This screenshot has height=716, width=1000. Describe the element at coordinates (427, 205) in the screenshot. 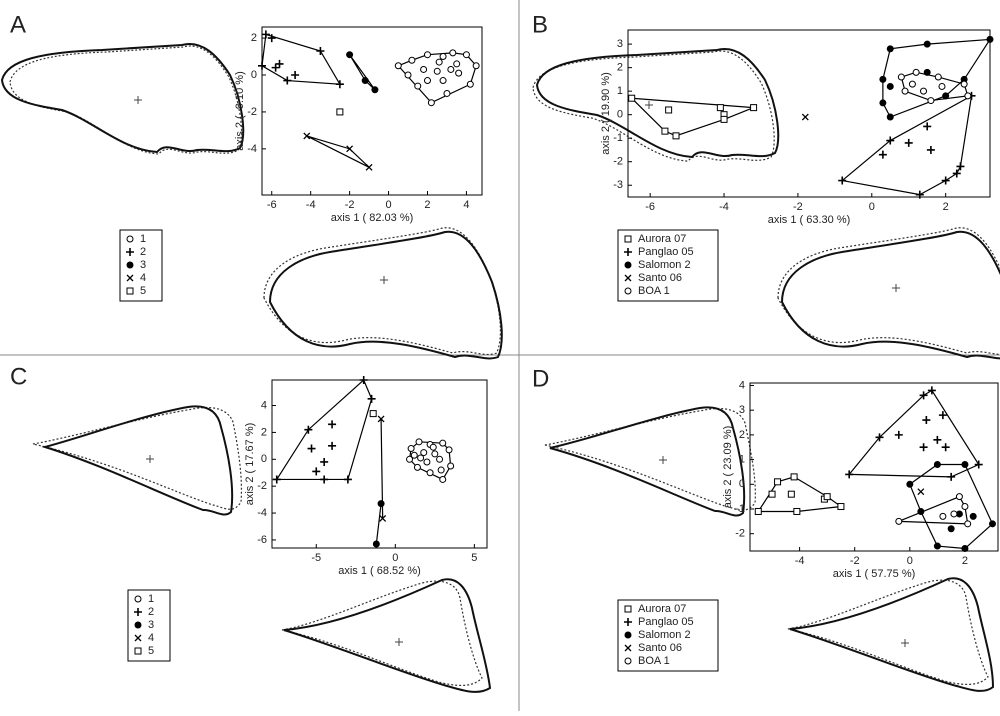

I see `x-tick-label: 2` at that location.